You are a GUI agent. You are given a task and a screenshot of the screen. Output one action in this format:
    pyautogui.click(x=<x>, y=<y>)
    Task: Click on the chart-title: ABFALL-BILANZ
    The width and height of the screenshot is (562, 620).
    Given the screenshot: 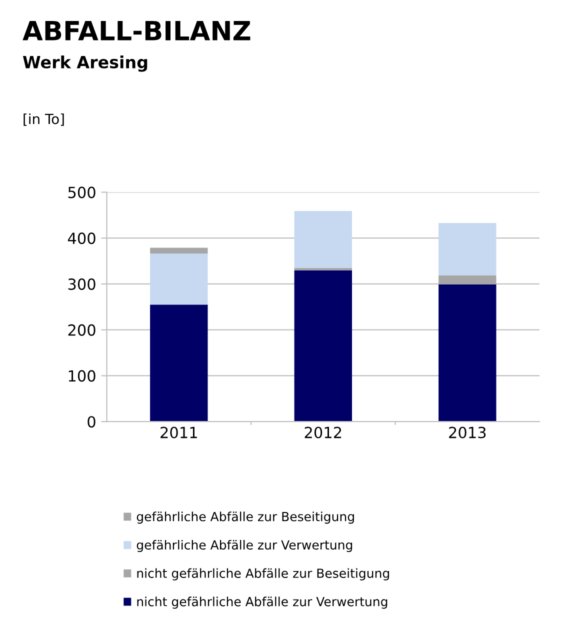 What is the action you would take?
    pyautogui.click(x=136, y=30)
    